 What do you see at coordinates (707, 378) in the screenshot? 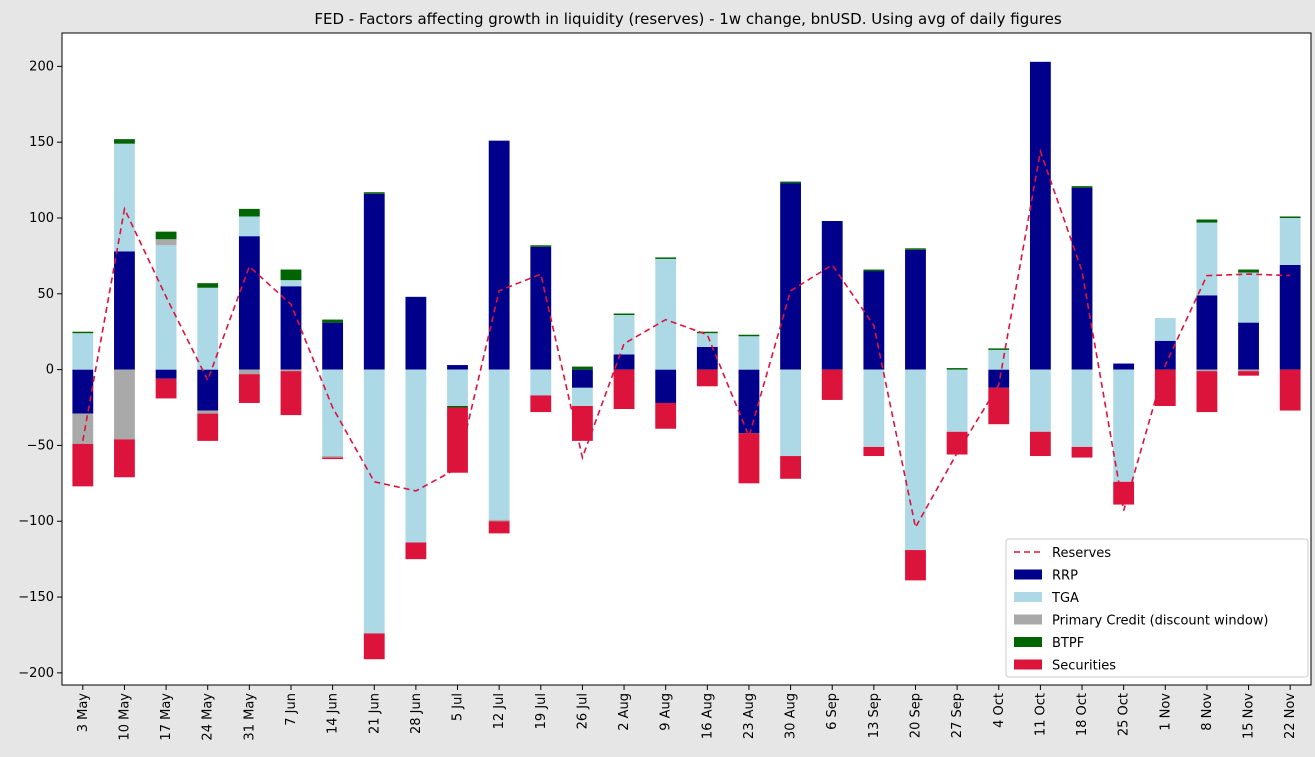
I see `bar-securities-16-aug` at bounding box center [707, 378].